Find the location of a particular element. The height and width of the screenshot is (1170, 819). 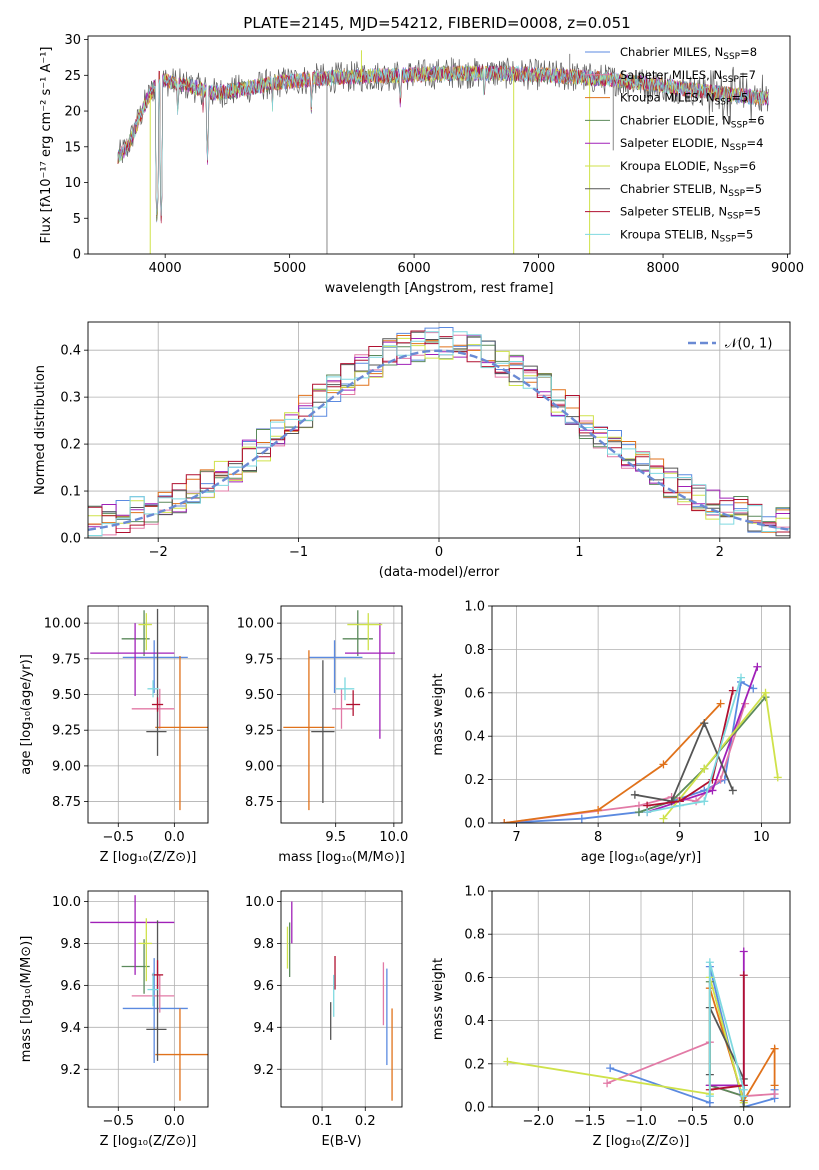

x-tick-label: 0.1 is located at coordinates (322, 1121).